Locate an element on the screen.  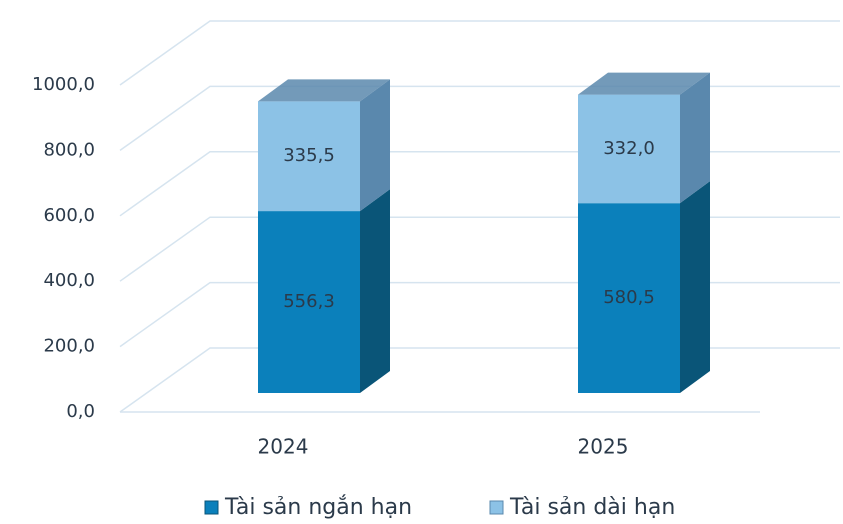
y-tick-label: 800,0 is located at coordinates (69, 149).